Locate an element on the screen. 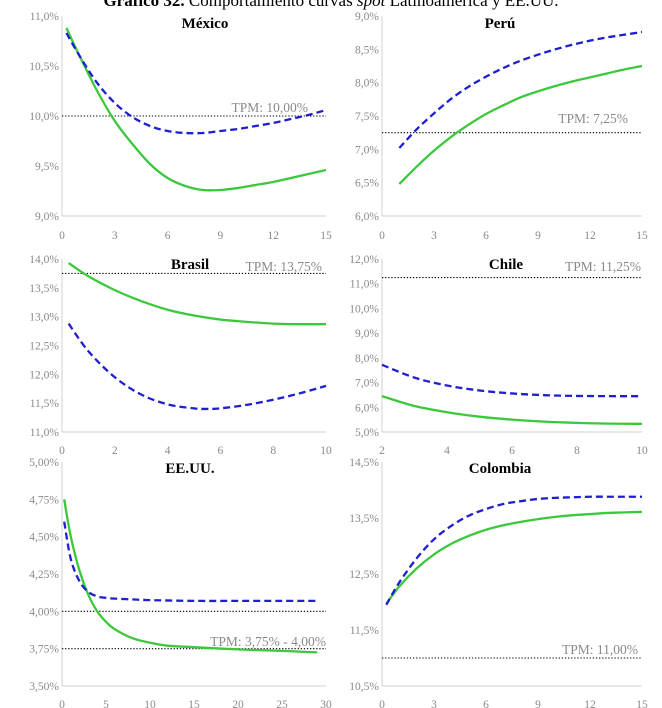  y-tick-label: 8,0% is located at coordinates (367, 84).